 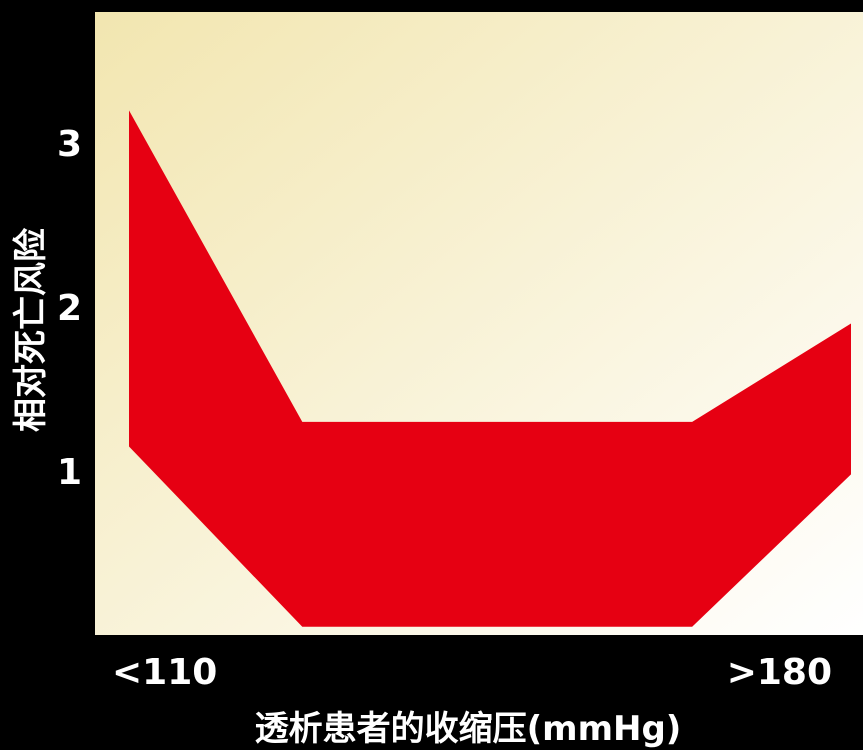 What do you see at coordinates (69, 472) in the screenshot?
I see `y-tick-label-1: 1` at bounding box center [69, 472].